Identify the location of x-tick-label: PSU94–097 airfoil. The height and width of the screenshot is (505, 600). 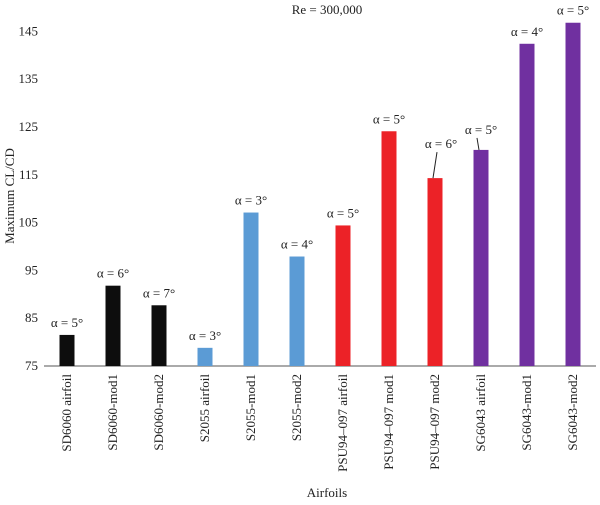
(342, 423).